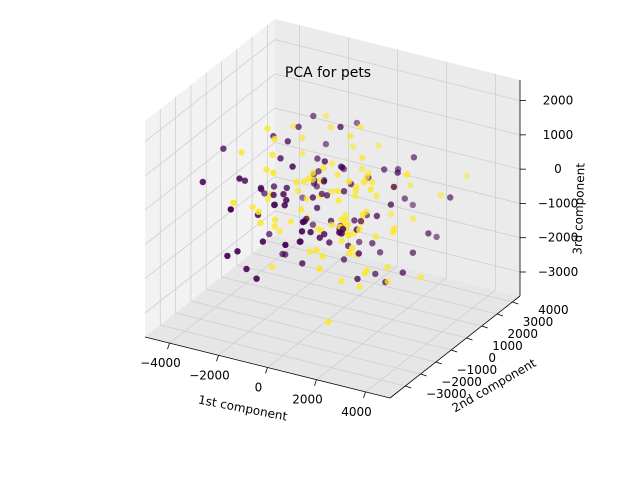 This screenshot has height=477, width=640. Describe the element at coordinates (461, 382) in the screenshot. I see `y-tick-label: −2000` at that location.